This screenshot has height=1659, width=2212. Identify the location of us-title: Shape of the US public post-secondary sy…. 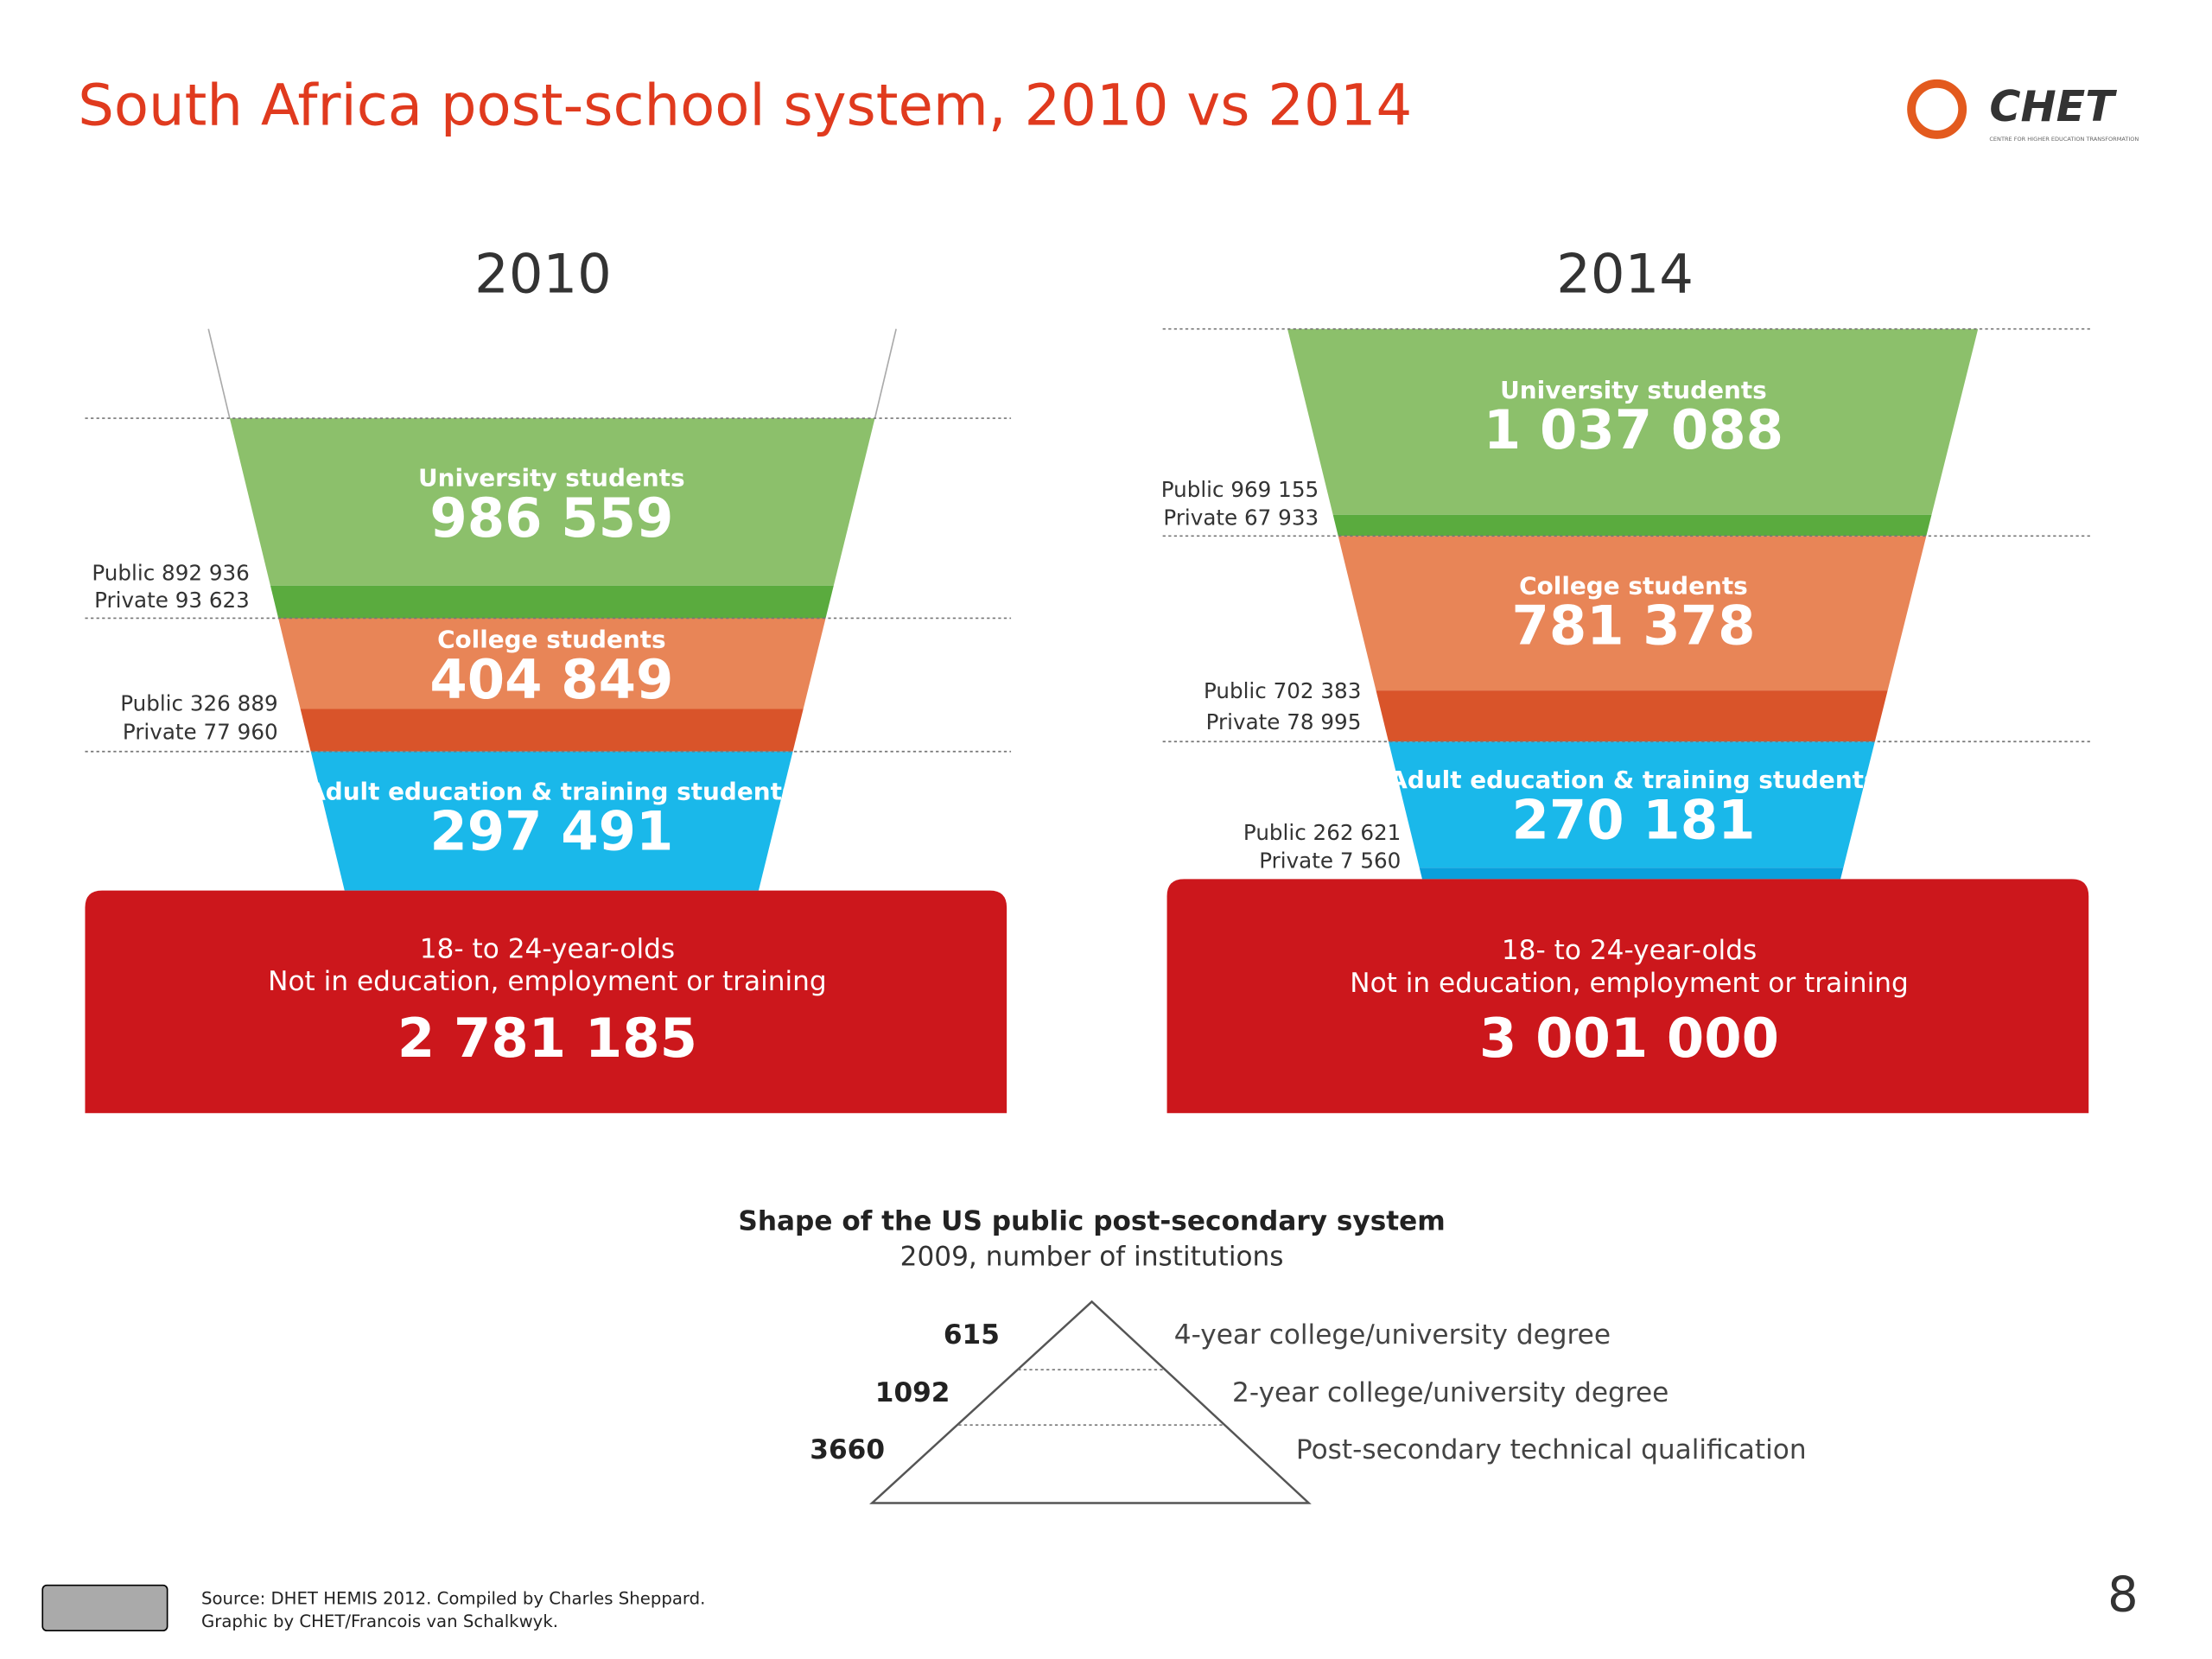
(1091, 1221).